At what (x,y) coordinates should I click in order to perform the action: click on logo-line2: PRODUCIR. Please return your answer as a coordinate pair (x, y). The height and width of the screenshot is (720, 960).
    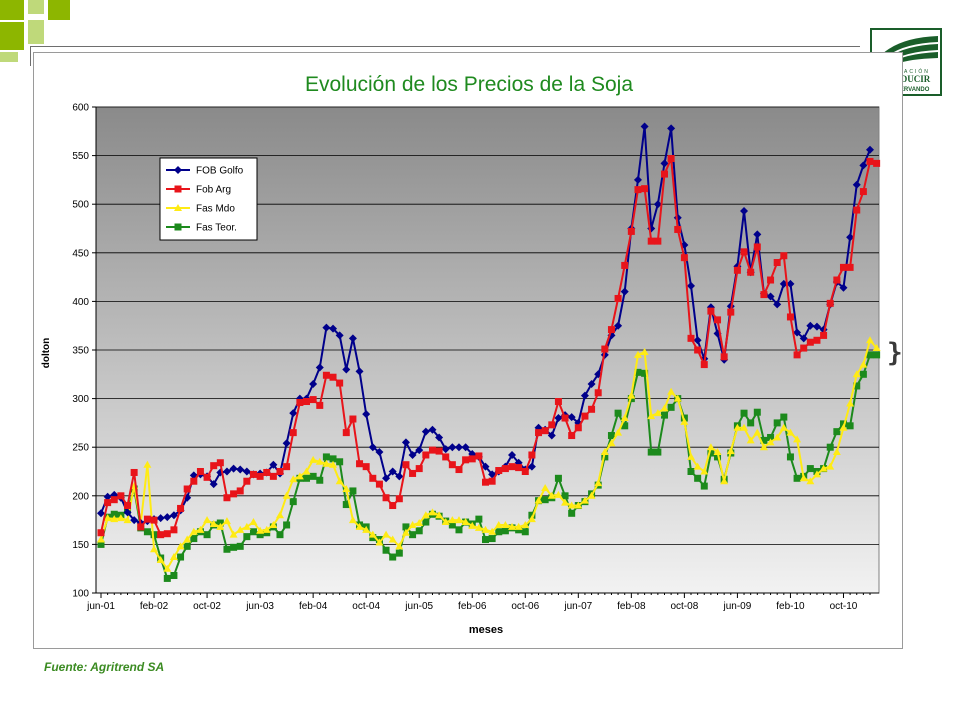
    Looking at the image, I should click on (906, 79).